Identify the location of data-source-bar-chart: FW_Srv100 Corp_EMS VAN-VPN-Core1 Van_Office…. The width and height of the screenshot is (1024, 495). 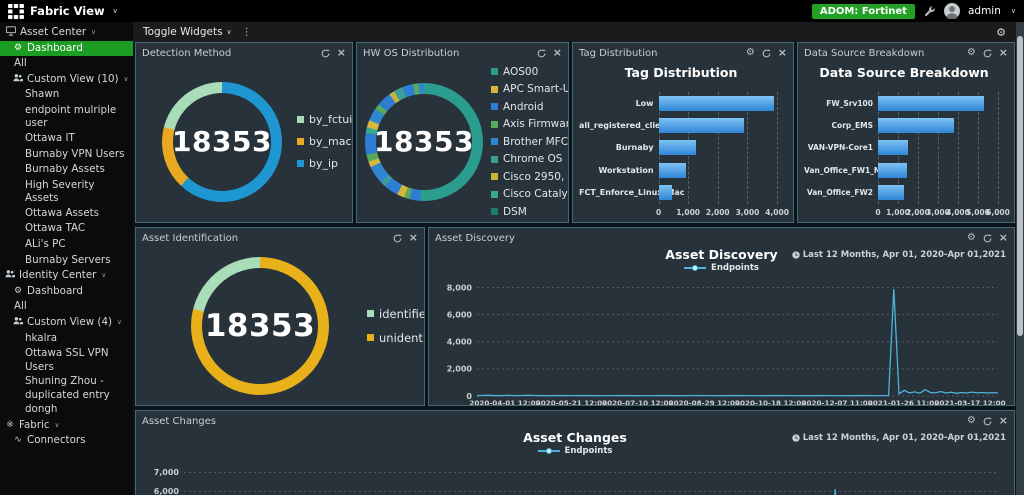
(907, 155).